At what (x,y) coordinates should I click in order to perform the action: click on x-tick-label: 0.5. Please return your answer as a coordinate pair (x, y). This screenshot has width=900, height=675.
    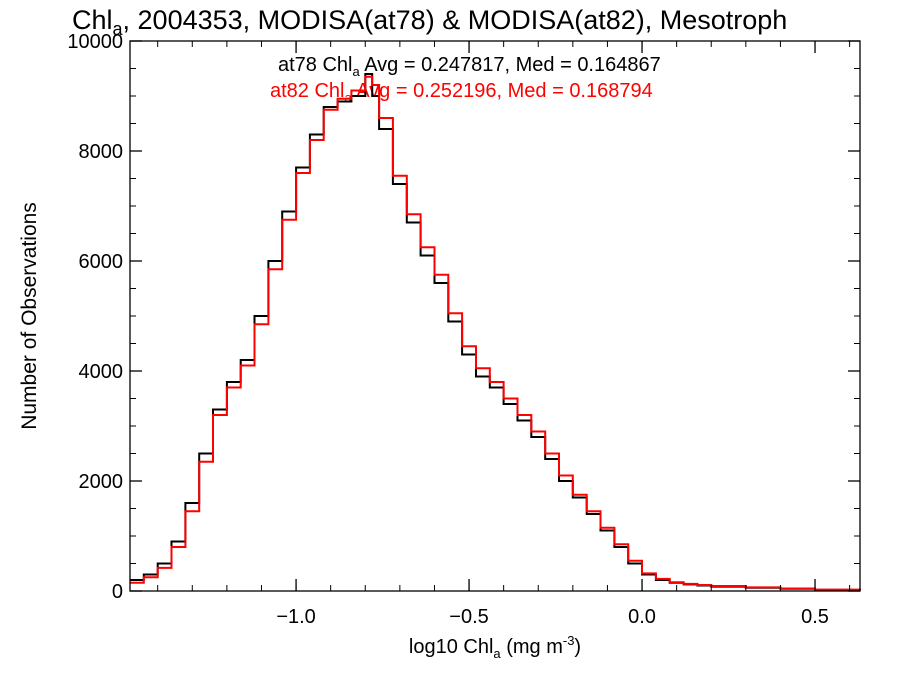
    Looking at the image, I should click on (815, 617).